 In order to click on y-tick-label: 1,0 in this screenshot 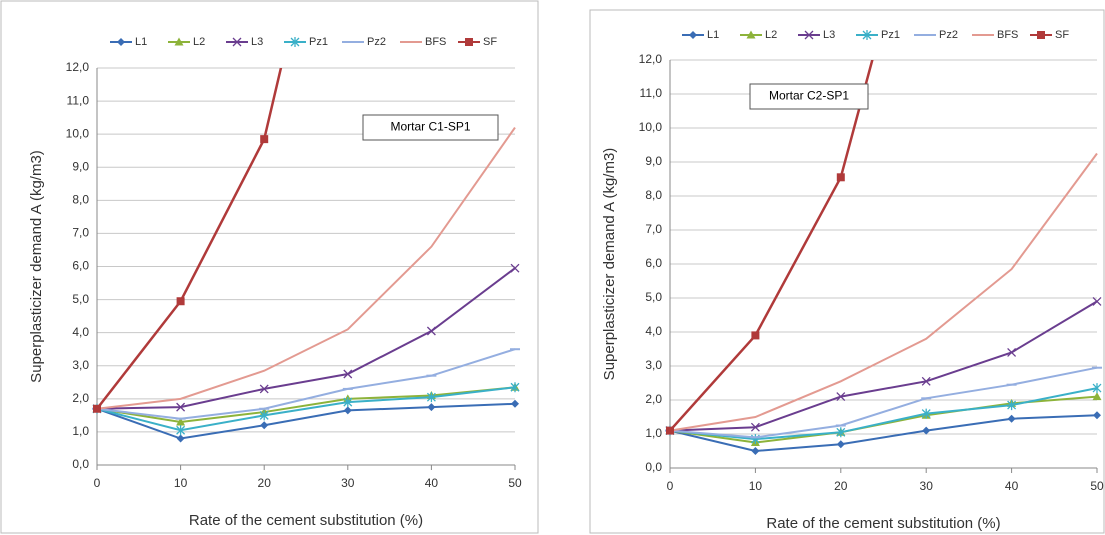, I will do `click(80, 431)`.